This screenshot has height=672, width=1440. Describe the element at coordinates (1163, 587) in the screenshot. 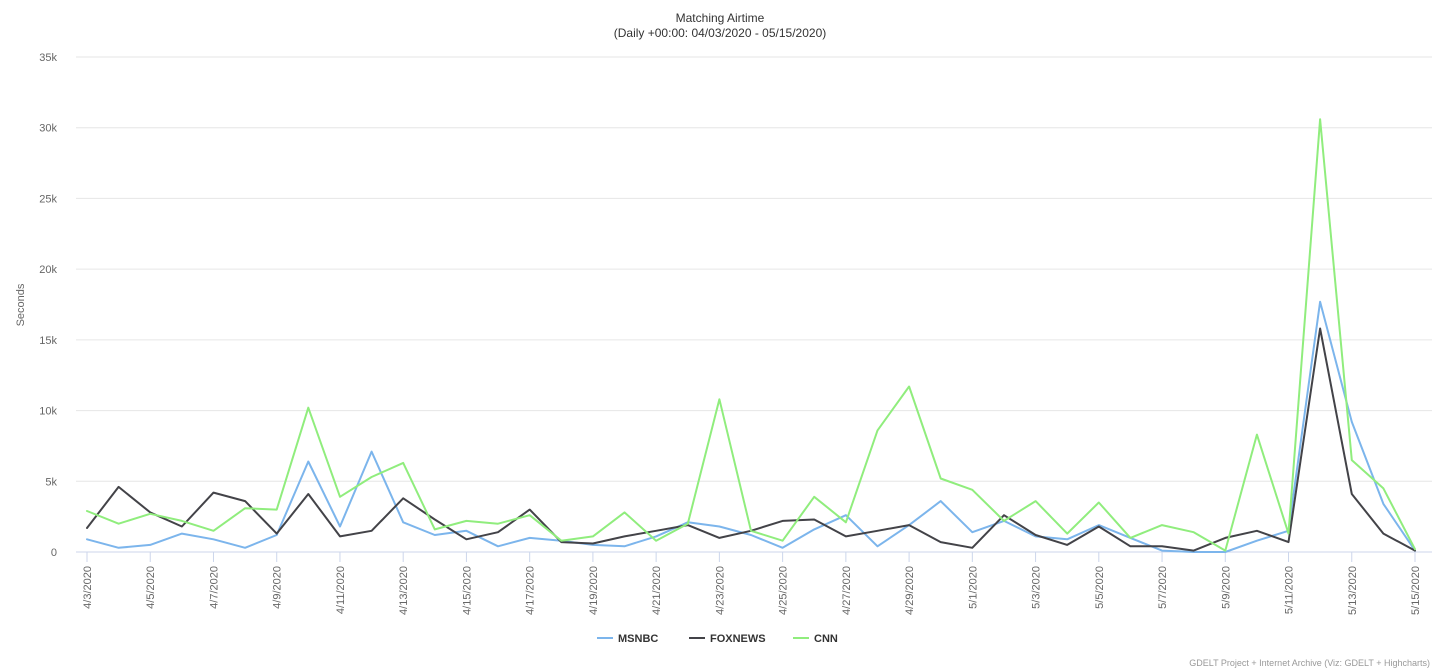

I see `x-tick-label: 5/7/2020` at that location.